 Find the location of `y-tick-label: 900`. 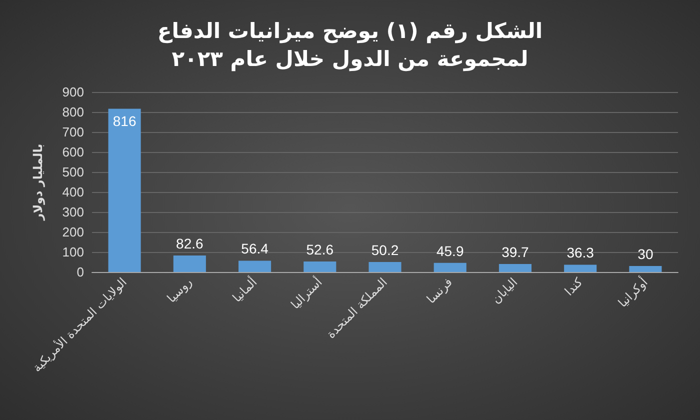

y-tick-label: 900 is located at coordinates (73, 92).